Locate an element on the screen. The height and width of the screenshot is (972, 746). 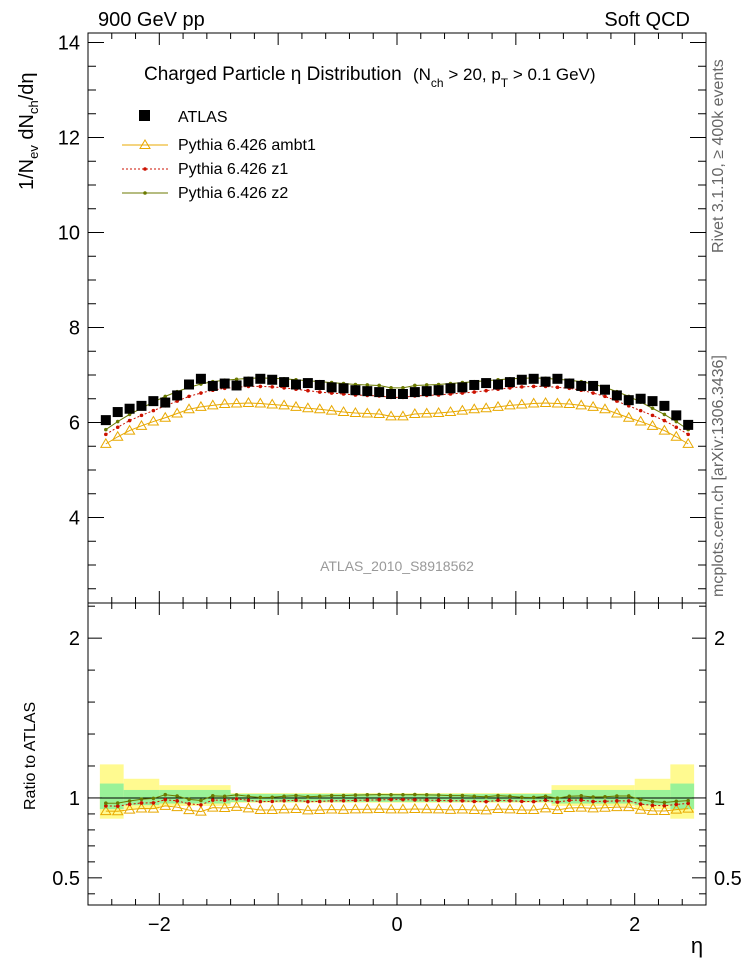
legend-entry-ambt1: Pythia 6.426 ambt1 is located at coordinates (219, 145).